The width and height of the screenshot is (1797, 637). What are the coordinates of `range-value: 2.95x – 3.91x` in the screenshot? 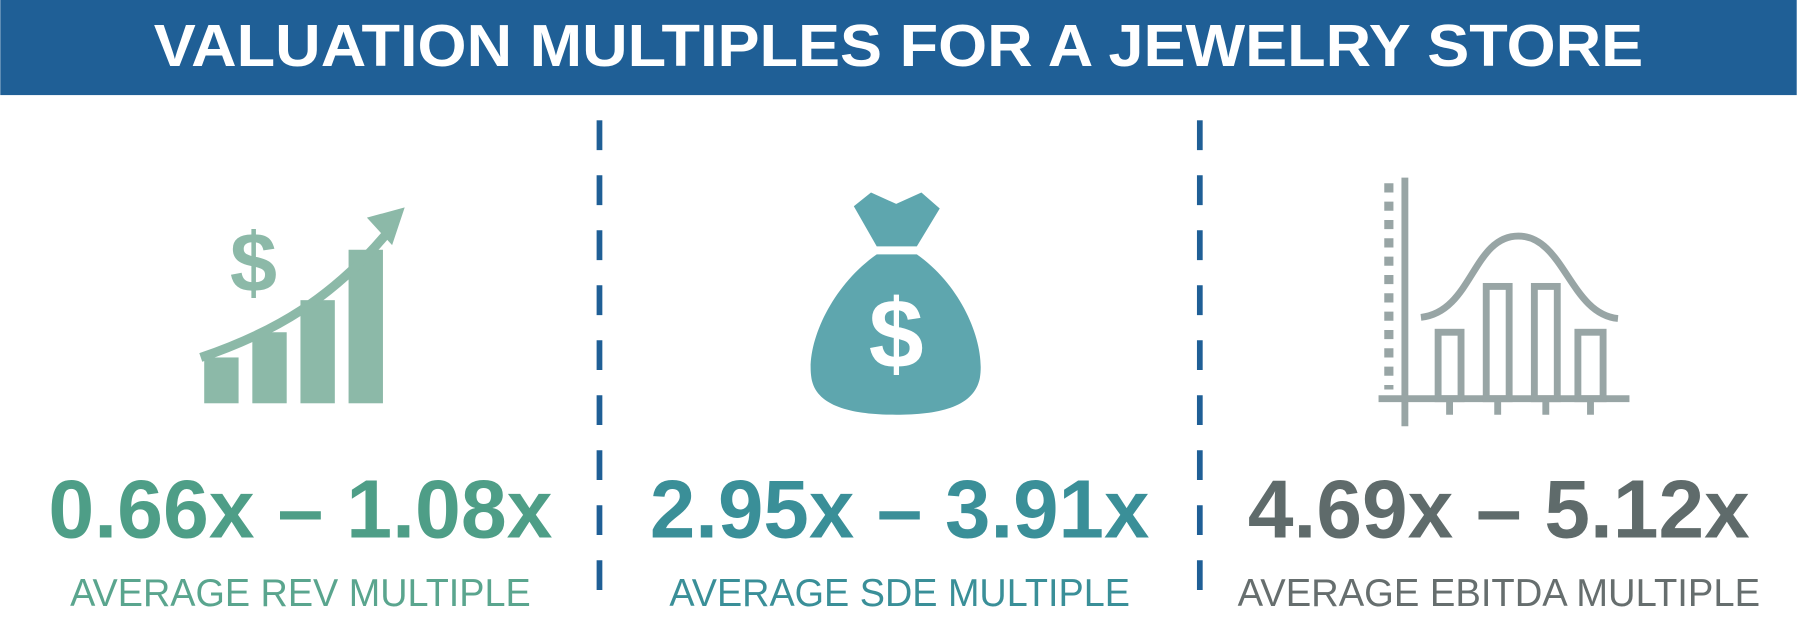 It's located at (900, 509).